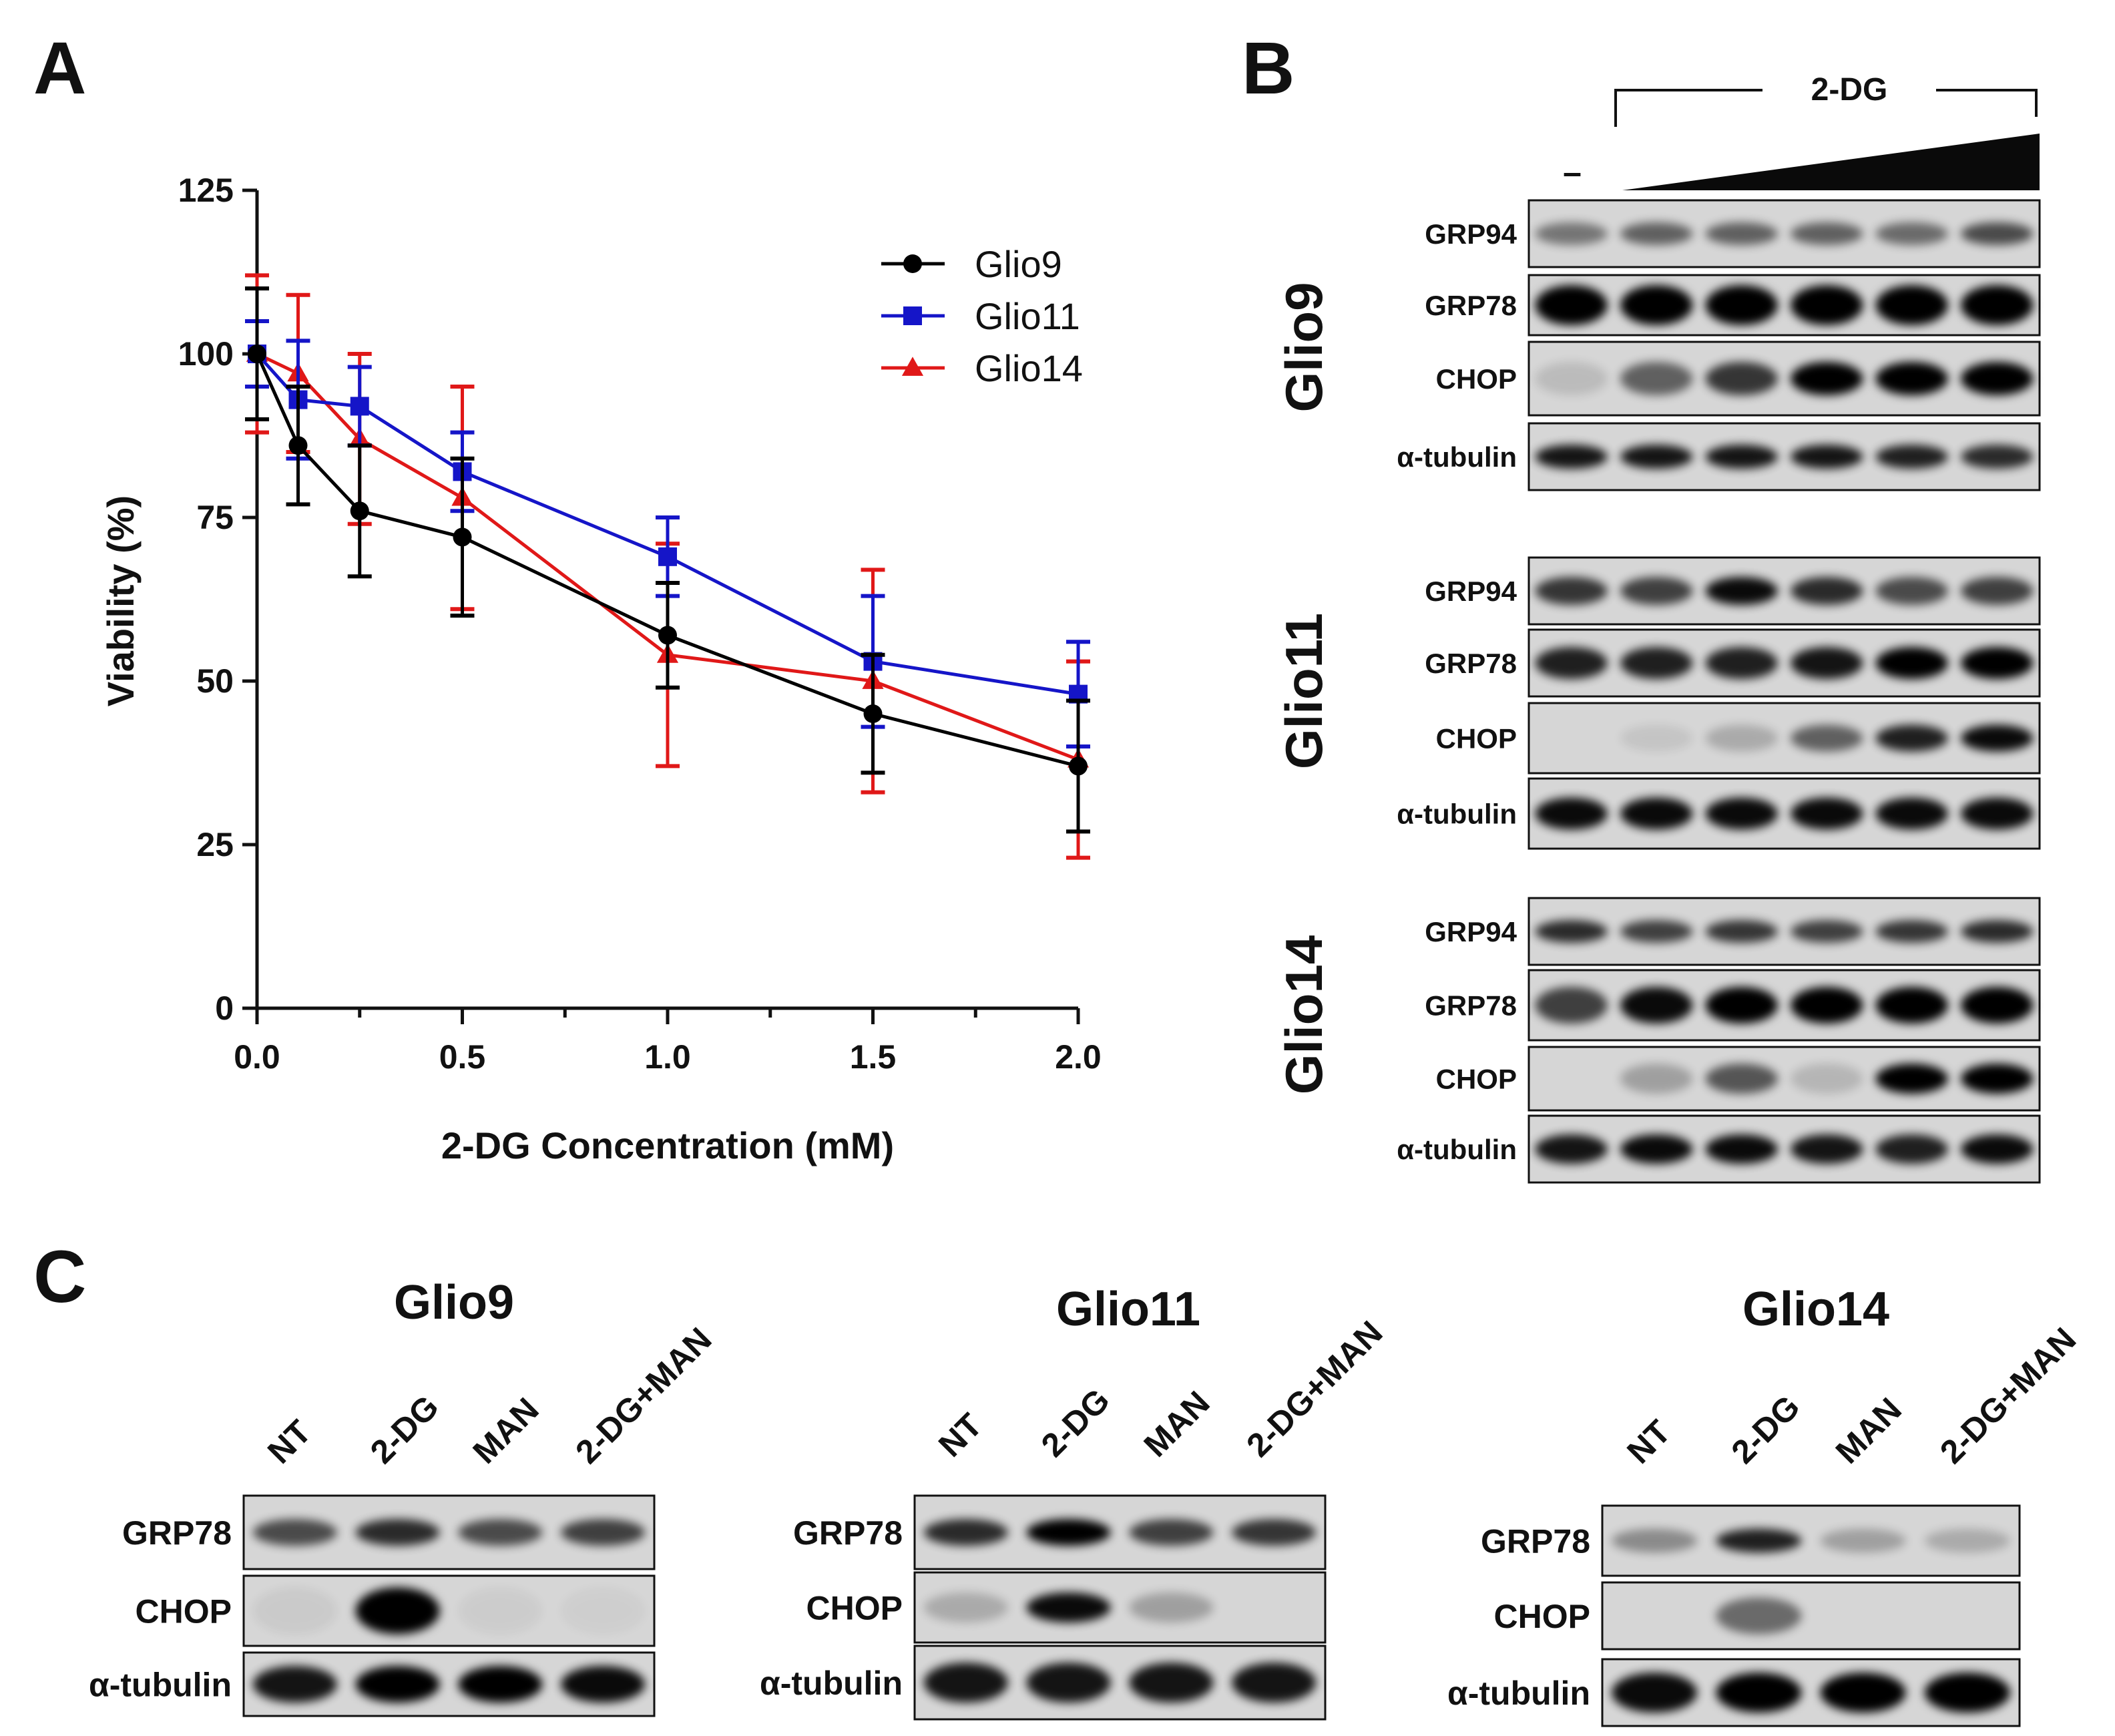 The width and height of the screenshot is (2115, 1736). What do you see at coordinates (215, 681) in the screenshot?
I see `y-tick-label: 50` at bounding box center [215, 681].